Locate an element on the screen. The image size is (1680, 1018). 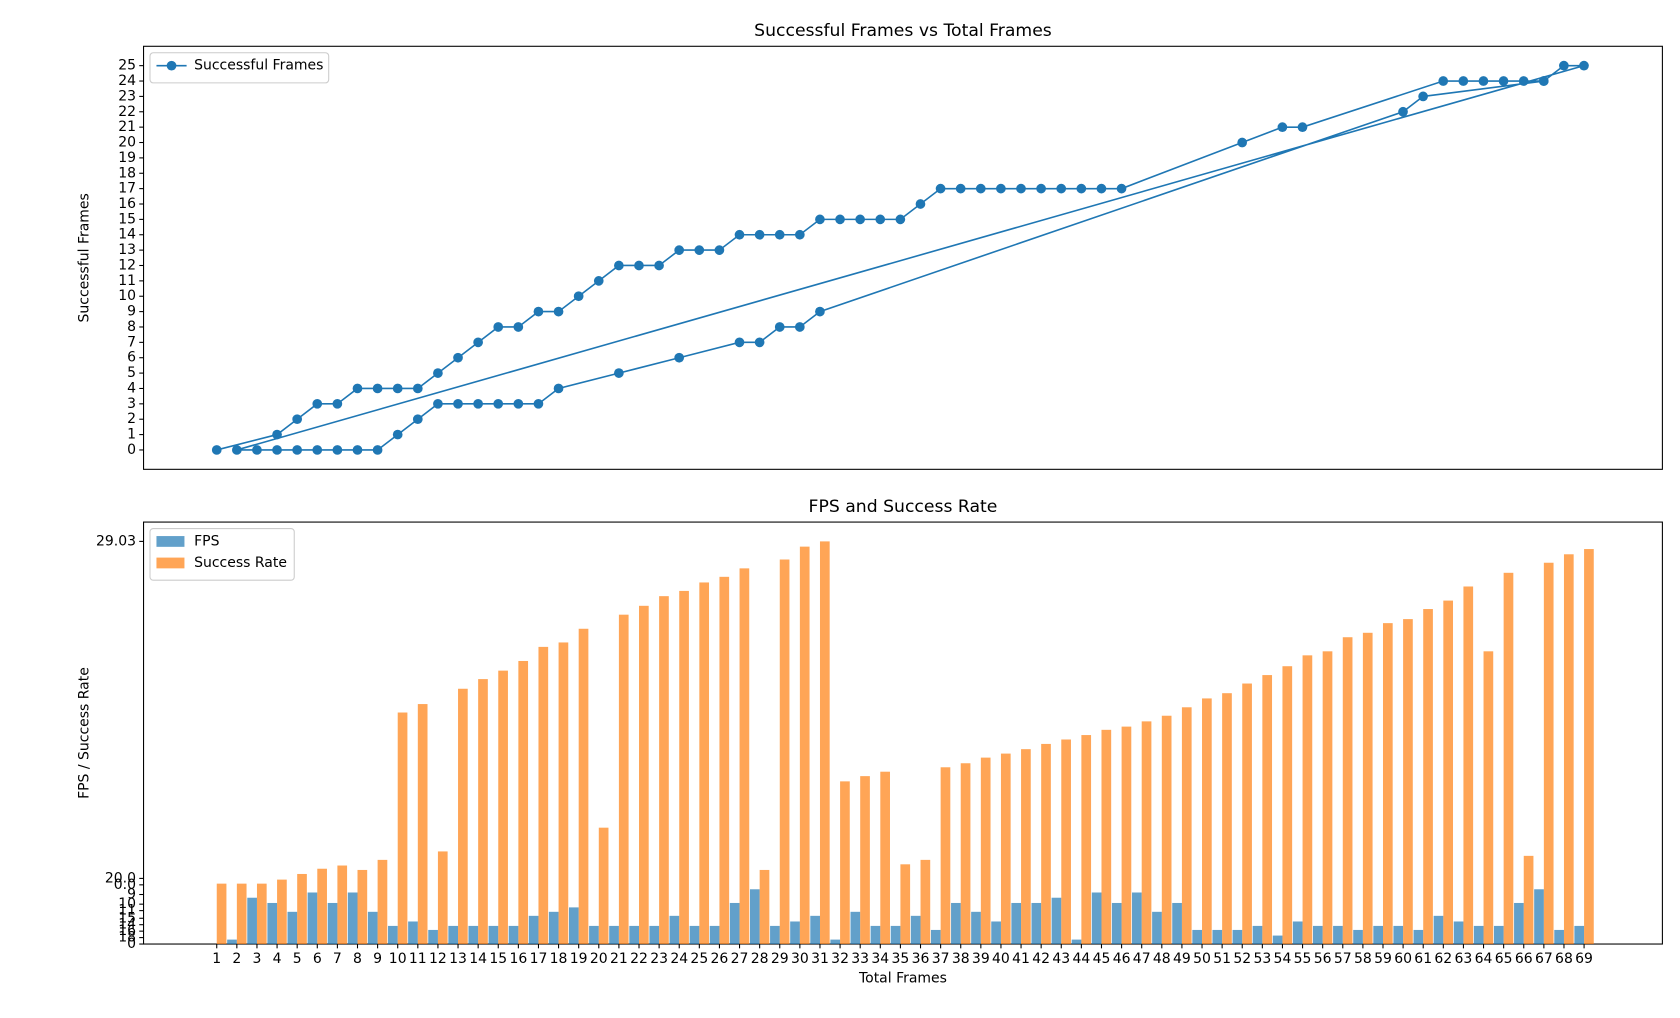
x-tick-label: 57 is located at coordinates (1343, 959).